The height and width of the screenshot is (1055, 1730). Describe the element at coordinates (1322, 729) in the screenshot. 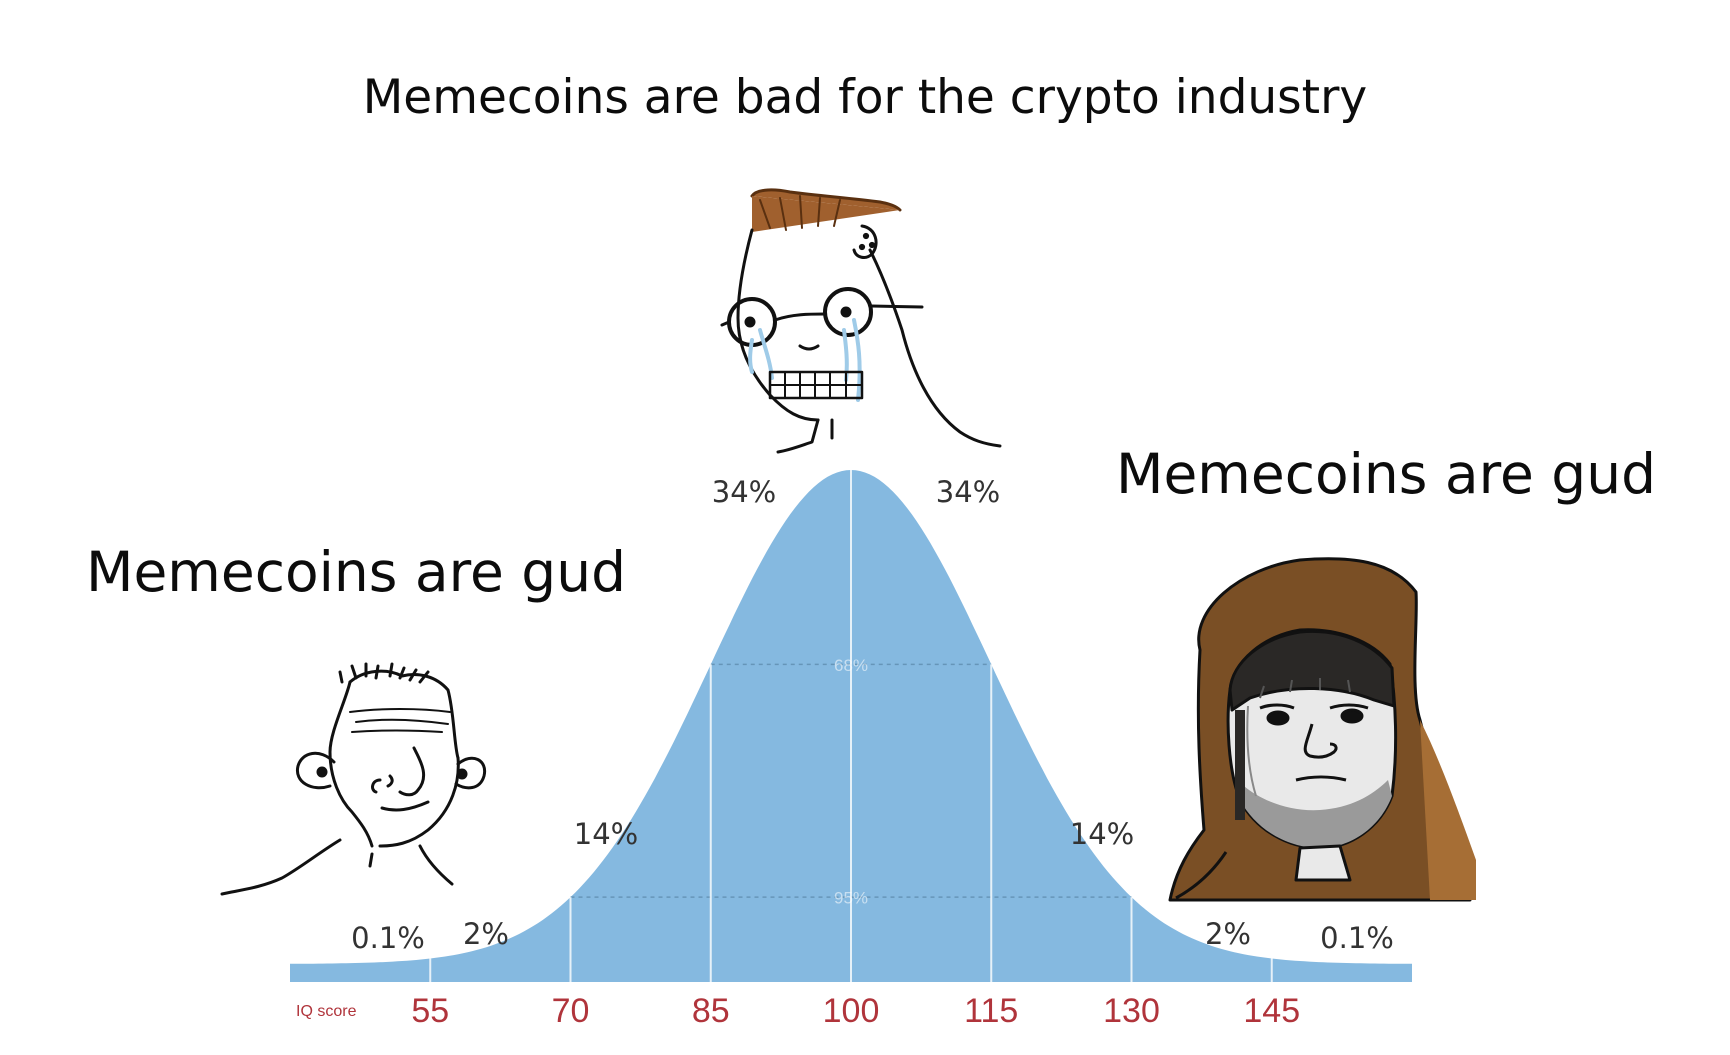

I see `hooded-monk-wojak-icon` at that location.